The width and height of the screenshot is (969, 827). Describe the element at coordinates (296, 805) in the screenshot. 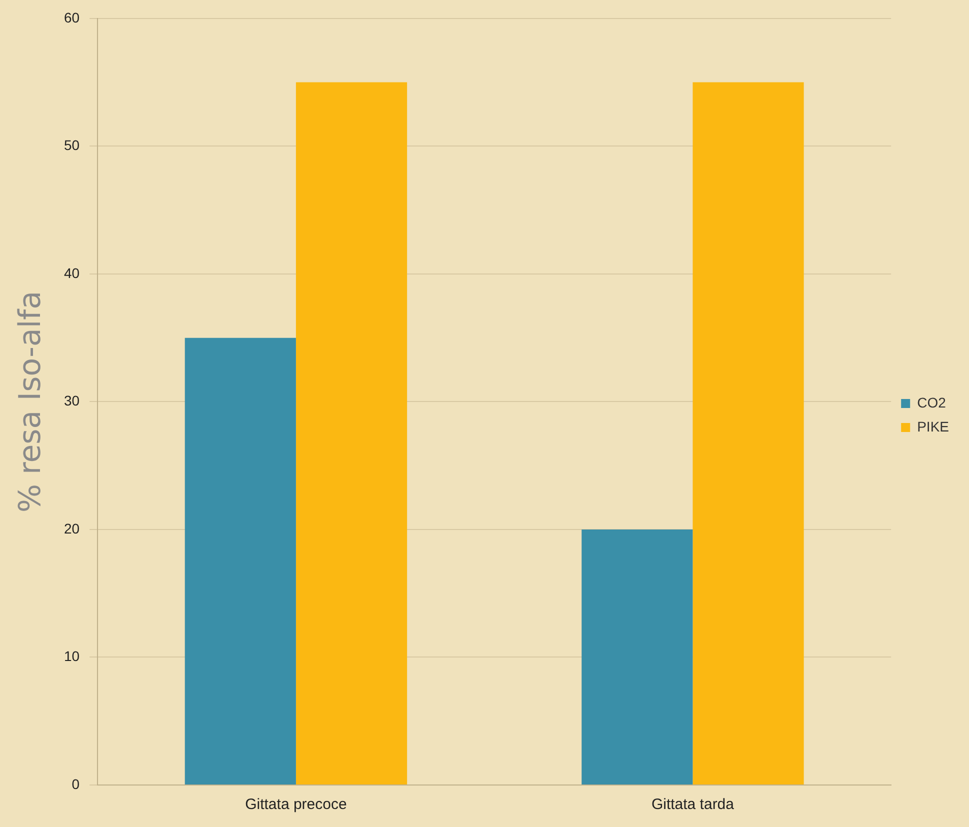

I see `x-tick-label: Gittata precoce` at that location.